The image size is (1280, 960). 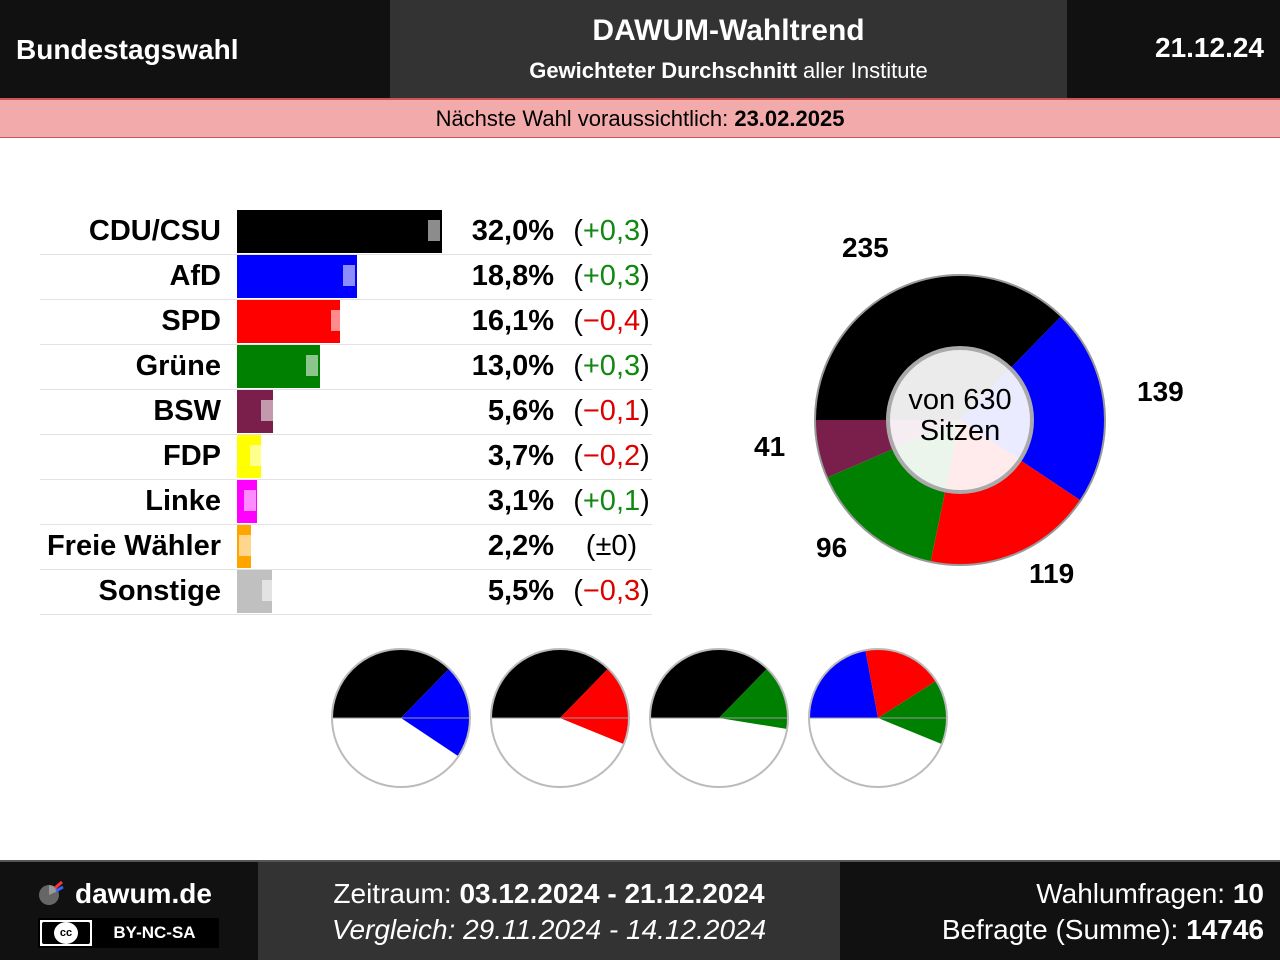 I want to click on header-left: Bundestagswahl, so click(x=195, y=49).